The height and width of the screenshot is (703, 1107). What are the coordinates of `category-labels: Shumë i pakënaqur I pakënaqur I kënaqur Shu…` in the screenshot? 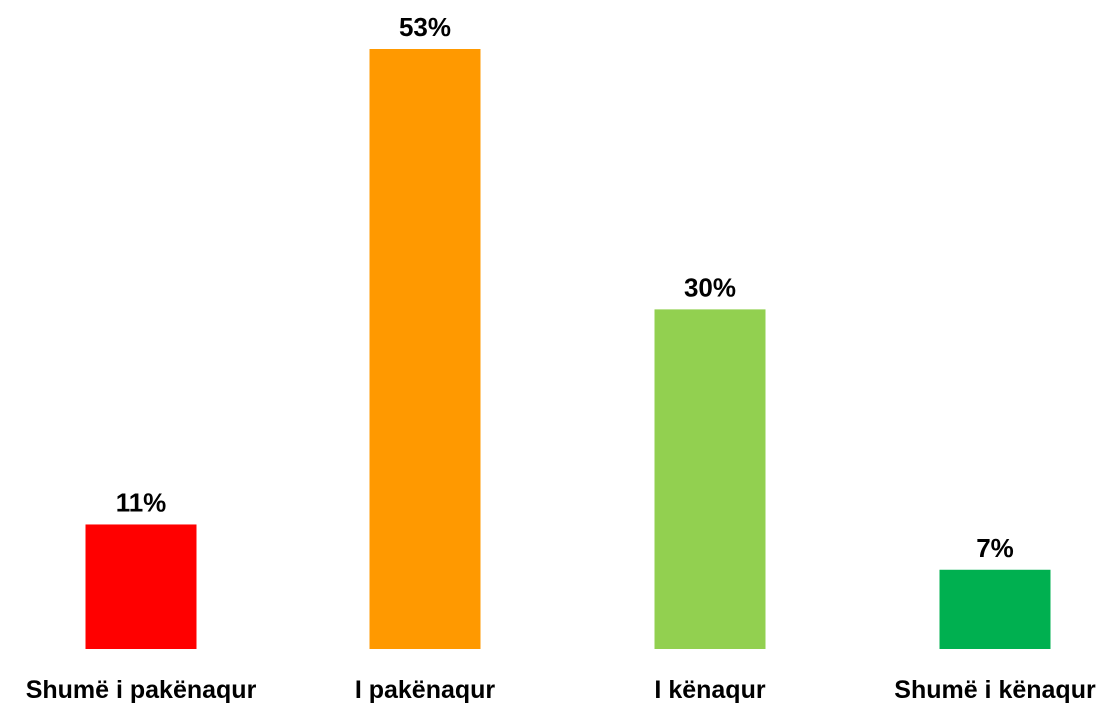 It's located at (561, 689).